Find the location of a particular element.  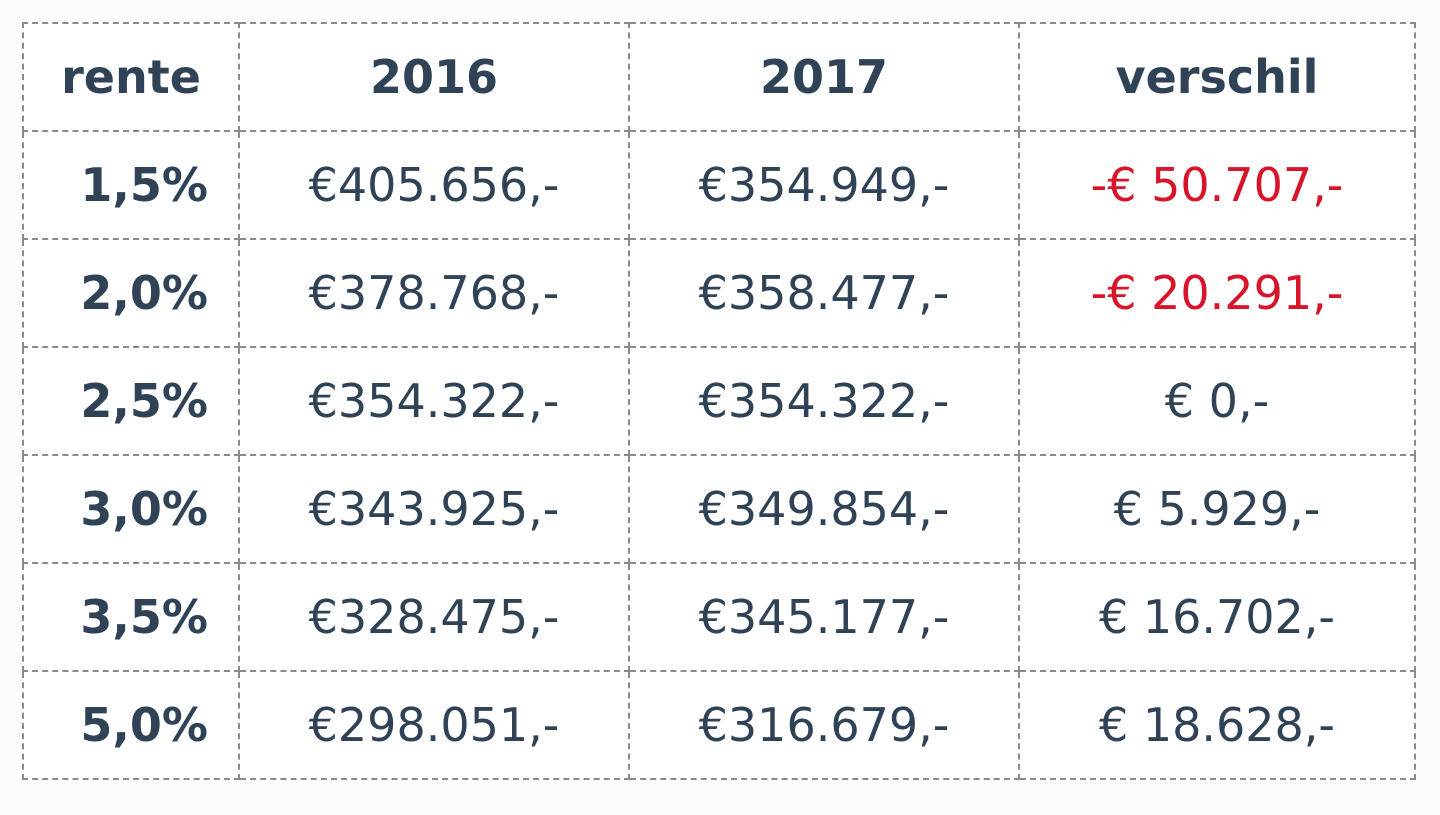

amount-cell: €378.768,- is located at coordinates (434, 293).